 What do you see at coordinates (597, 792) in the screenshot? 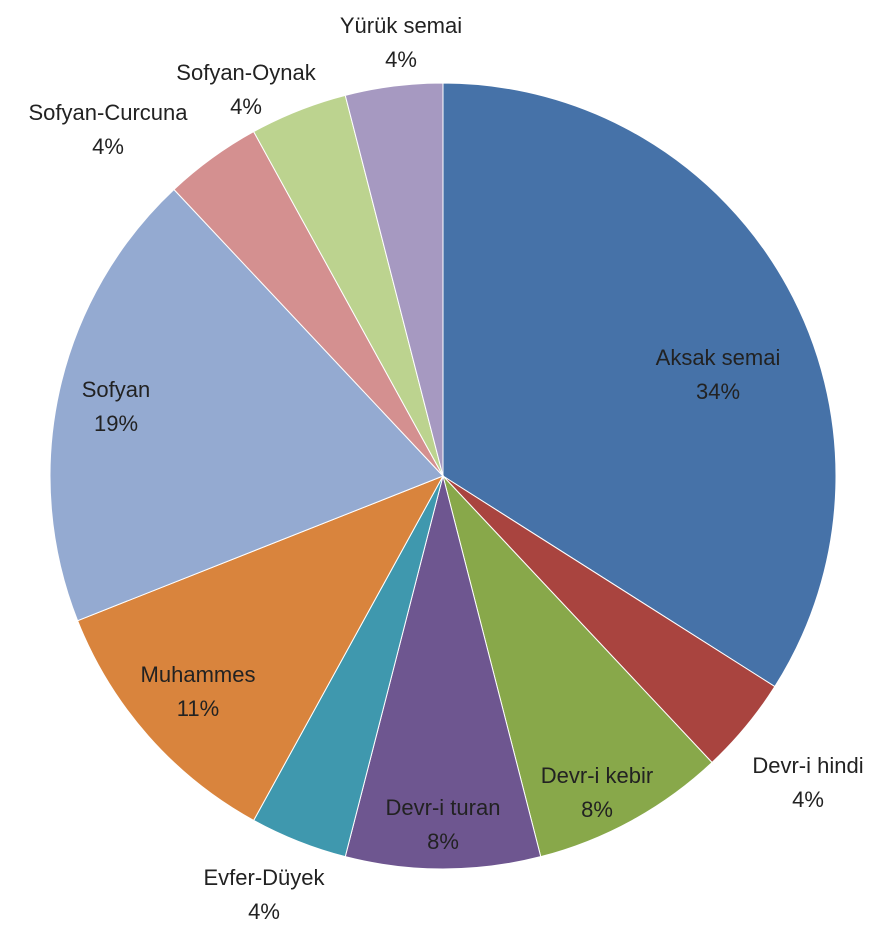
I see `slice-label-devr-i-kebir: Devr-i kebir 8%` at bounding box center [597, 792].